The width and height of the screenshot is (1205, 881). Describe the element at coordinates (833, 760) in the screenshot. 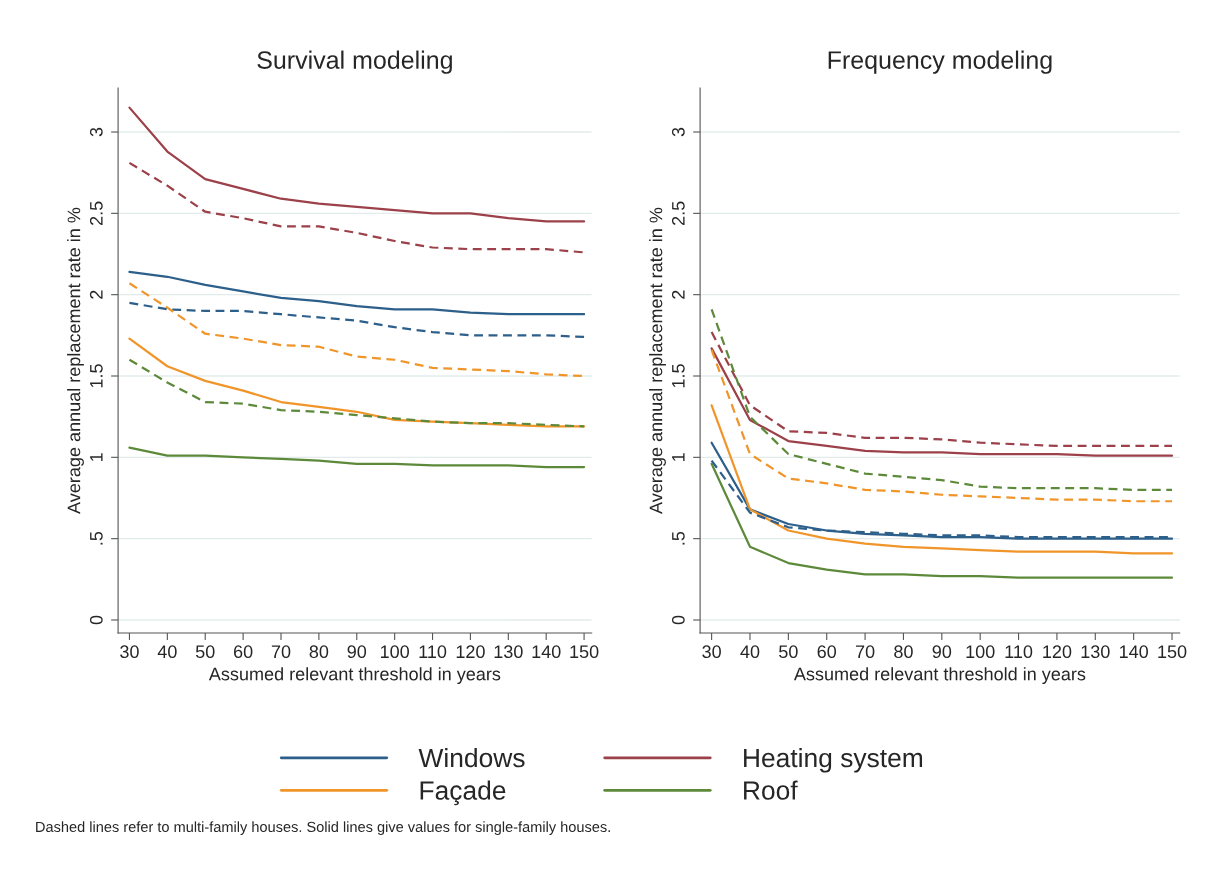

I see `legend-label: Heating system` at that location.